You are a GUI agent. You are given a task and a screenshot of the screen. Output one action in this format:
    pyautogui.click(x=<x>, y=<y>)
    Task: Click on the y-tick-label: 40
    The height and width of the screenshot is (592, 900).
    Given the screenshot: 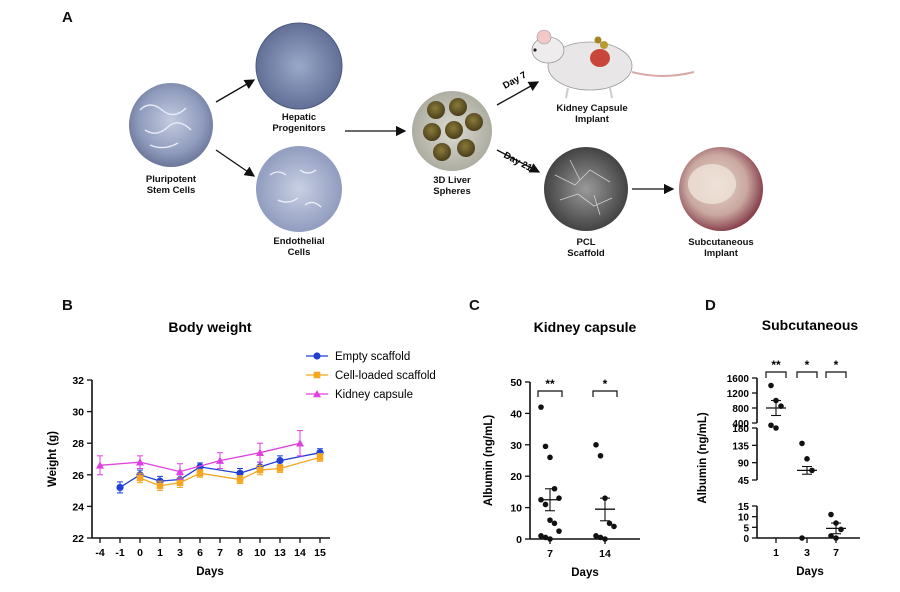 What is the action you would take?
    pyautogui.click(x=516, y=414)
    